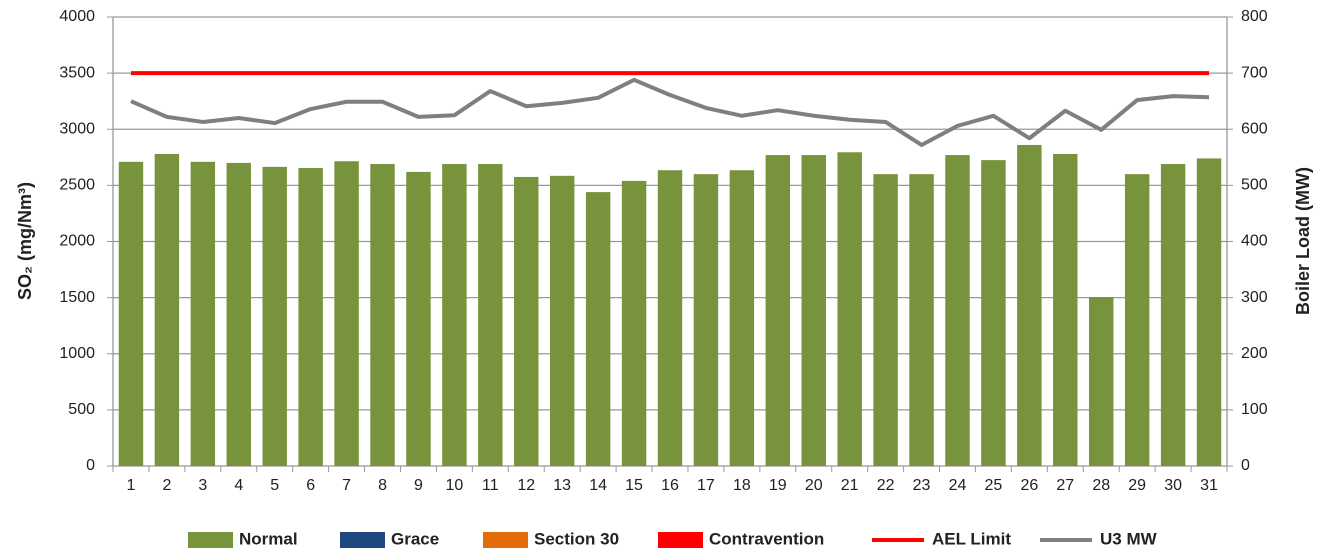  I want to click on x-tick-label: 27, so click(1065, 485).